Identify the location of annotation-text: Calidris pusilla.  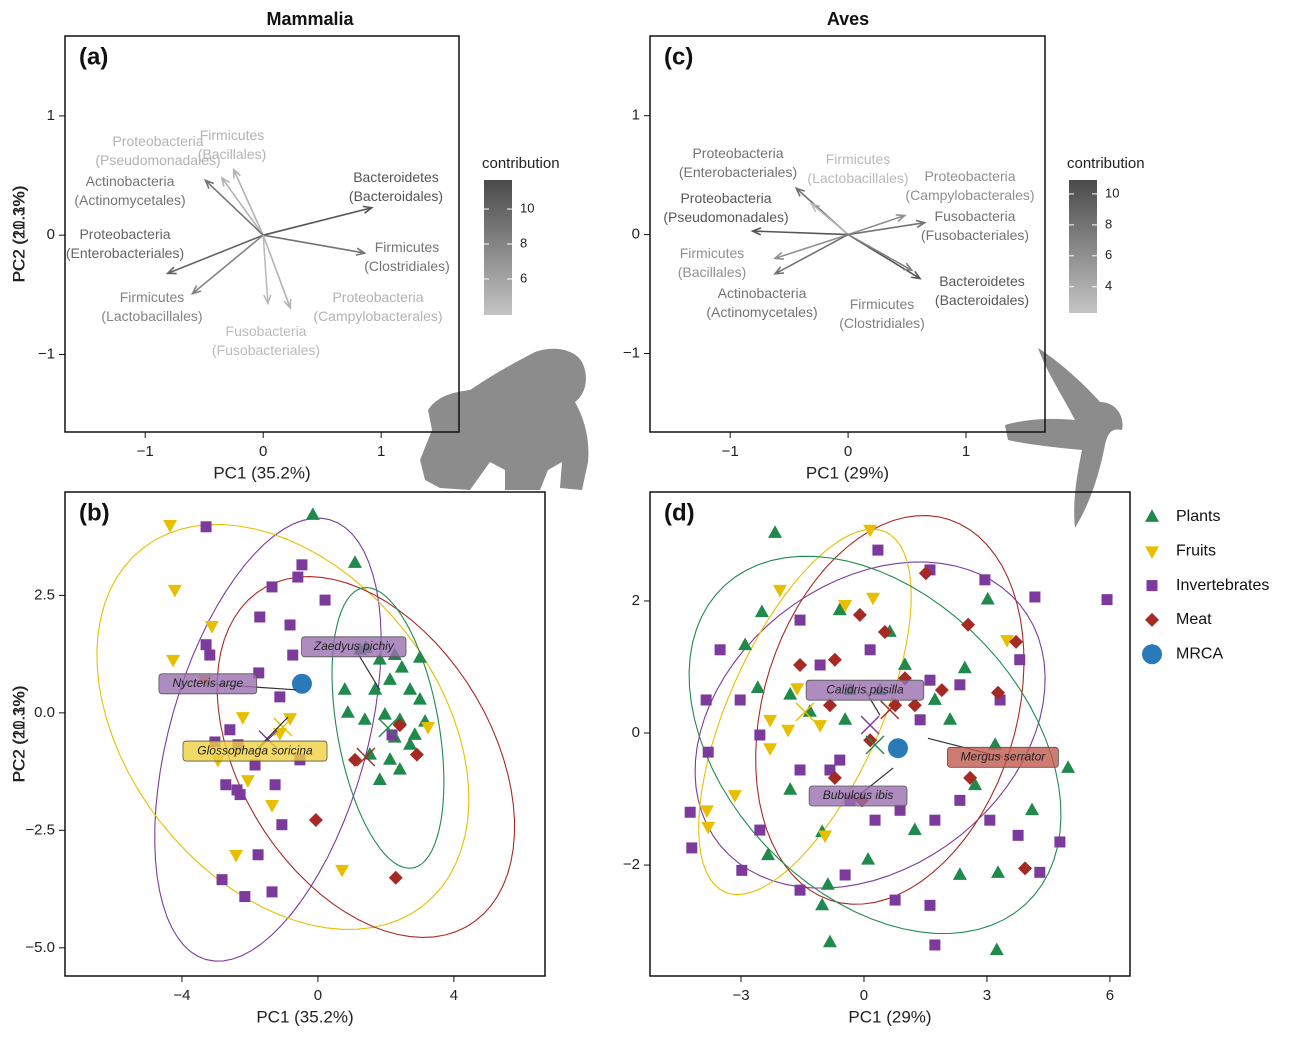
(865, 689).